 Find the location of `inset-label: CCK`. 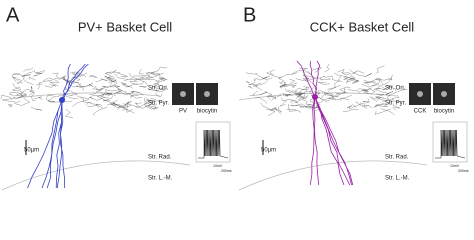

inset-label: CCK is located at coordinates (420, 112).